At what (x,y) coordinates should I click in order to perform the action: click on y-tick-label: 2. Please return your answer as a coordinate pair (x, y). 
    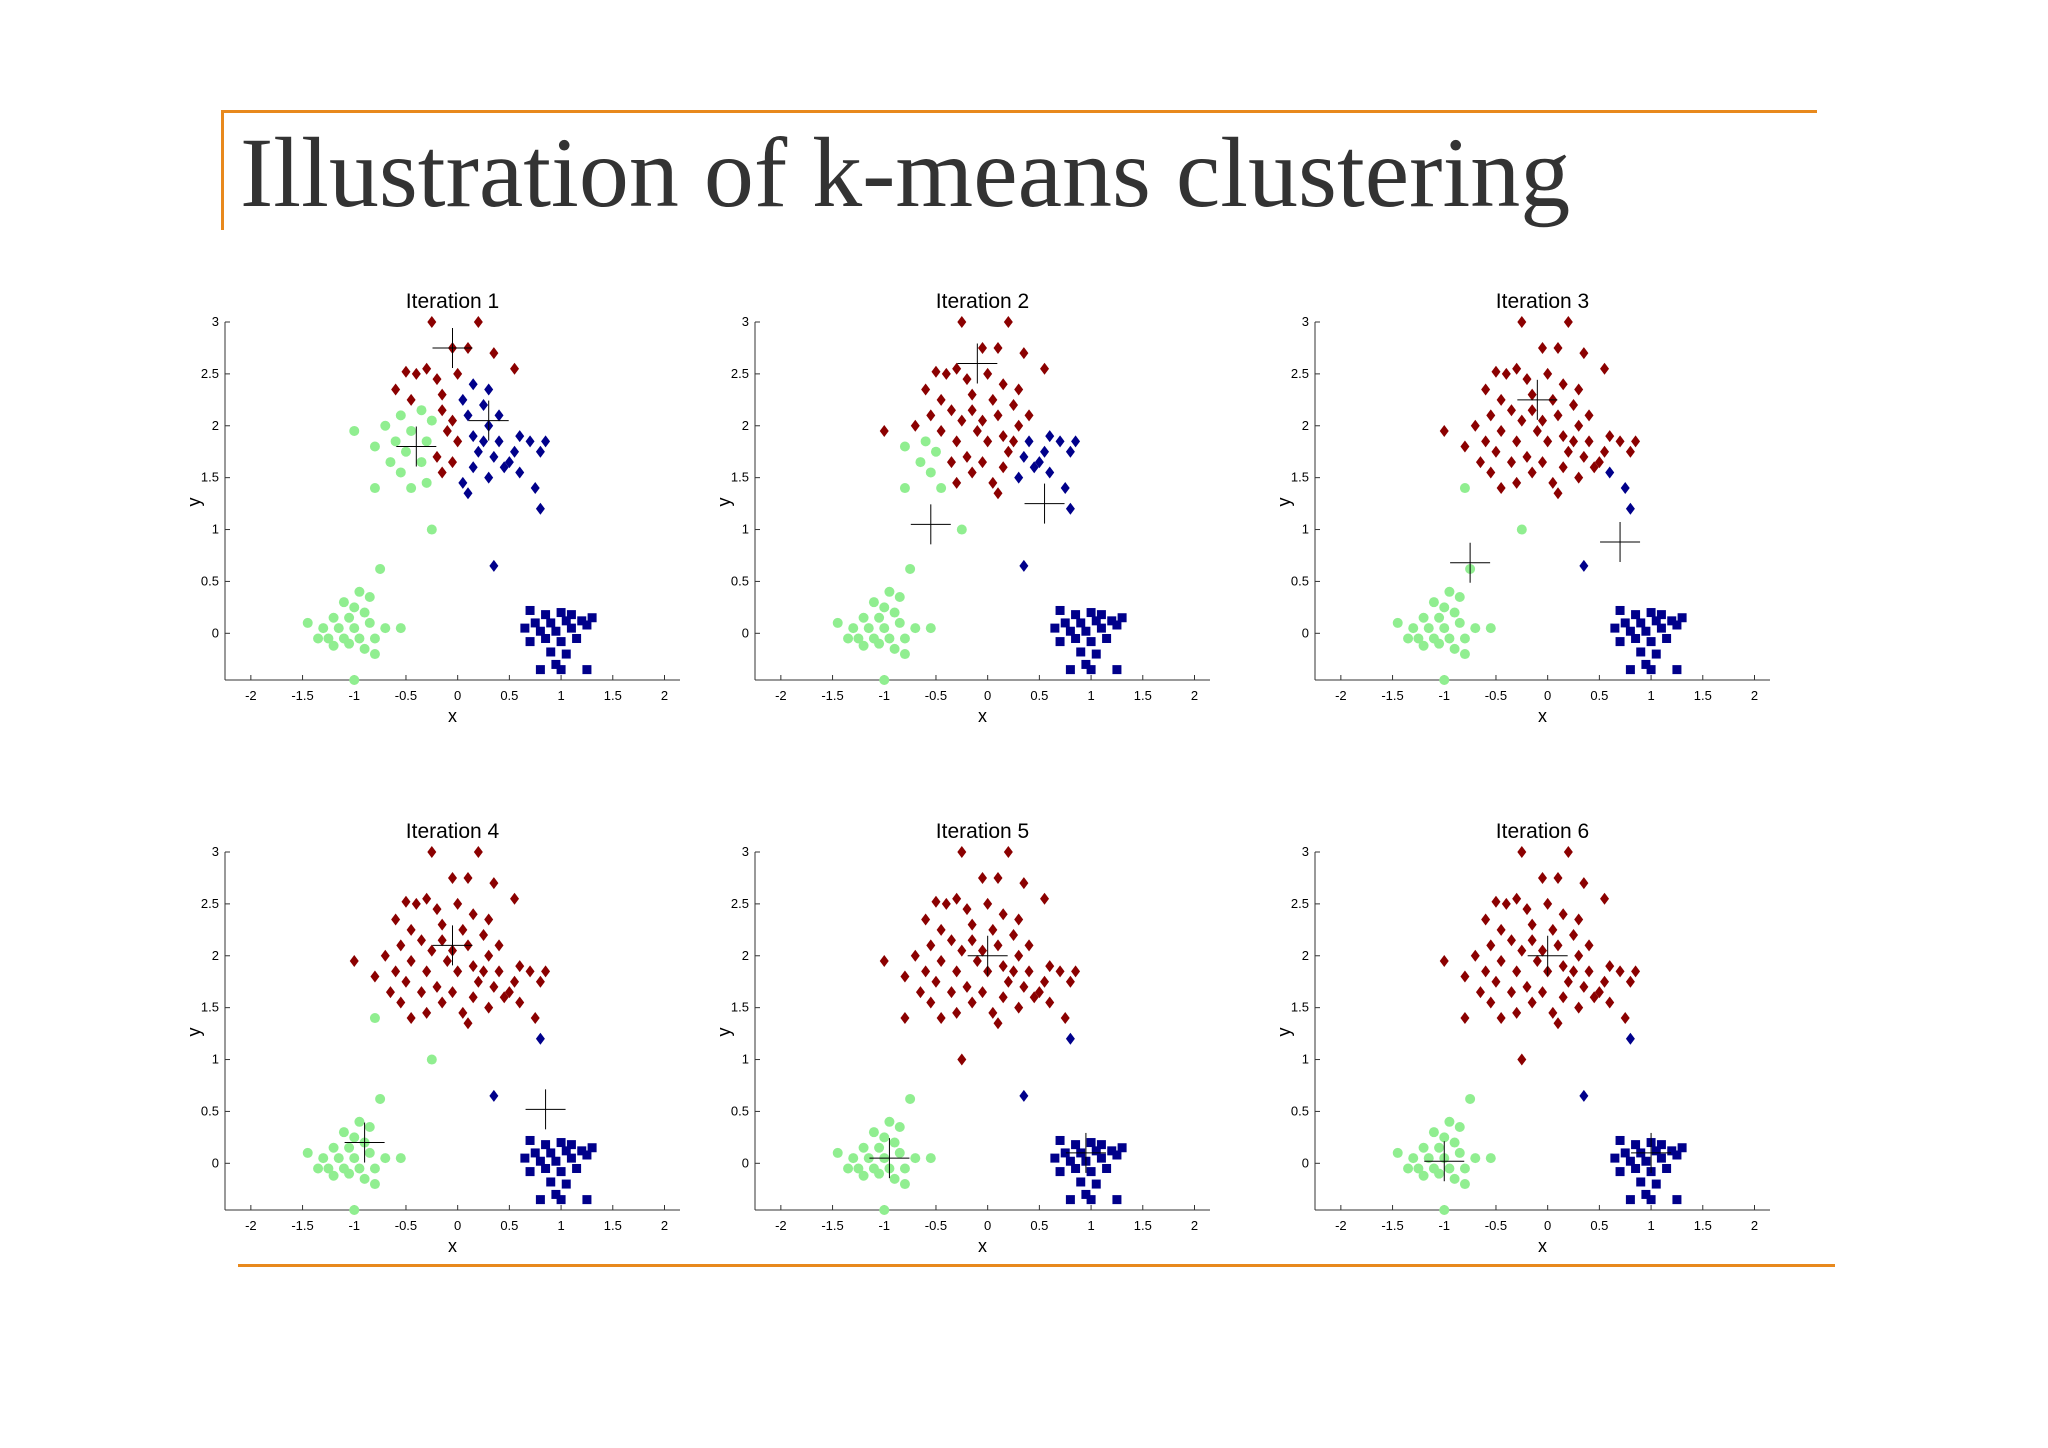
    Looking at the image, I should click on (745, 955).